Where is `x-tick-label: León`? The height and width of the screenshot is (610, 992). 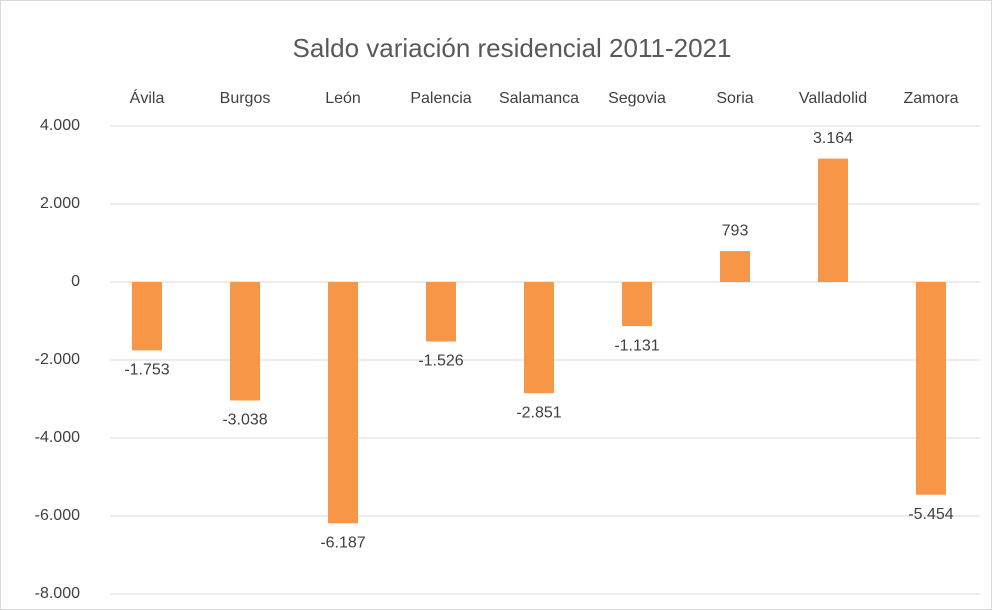 x-tick-label: León is located at coordinates (343, 98).